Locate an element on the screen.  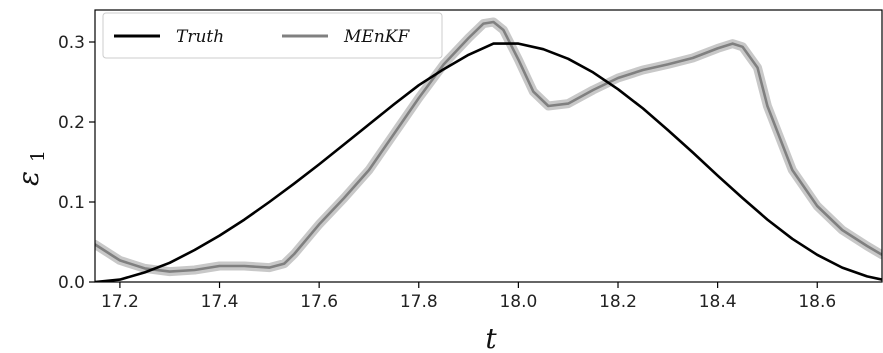
x-tick-label: 18.2 is located at coordinates (618, 302).